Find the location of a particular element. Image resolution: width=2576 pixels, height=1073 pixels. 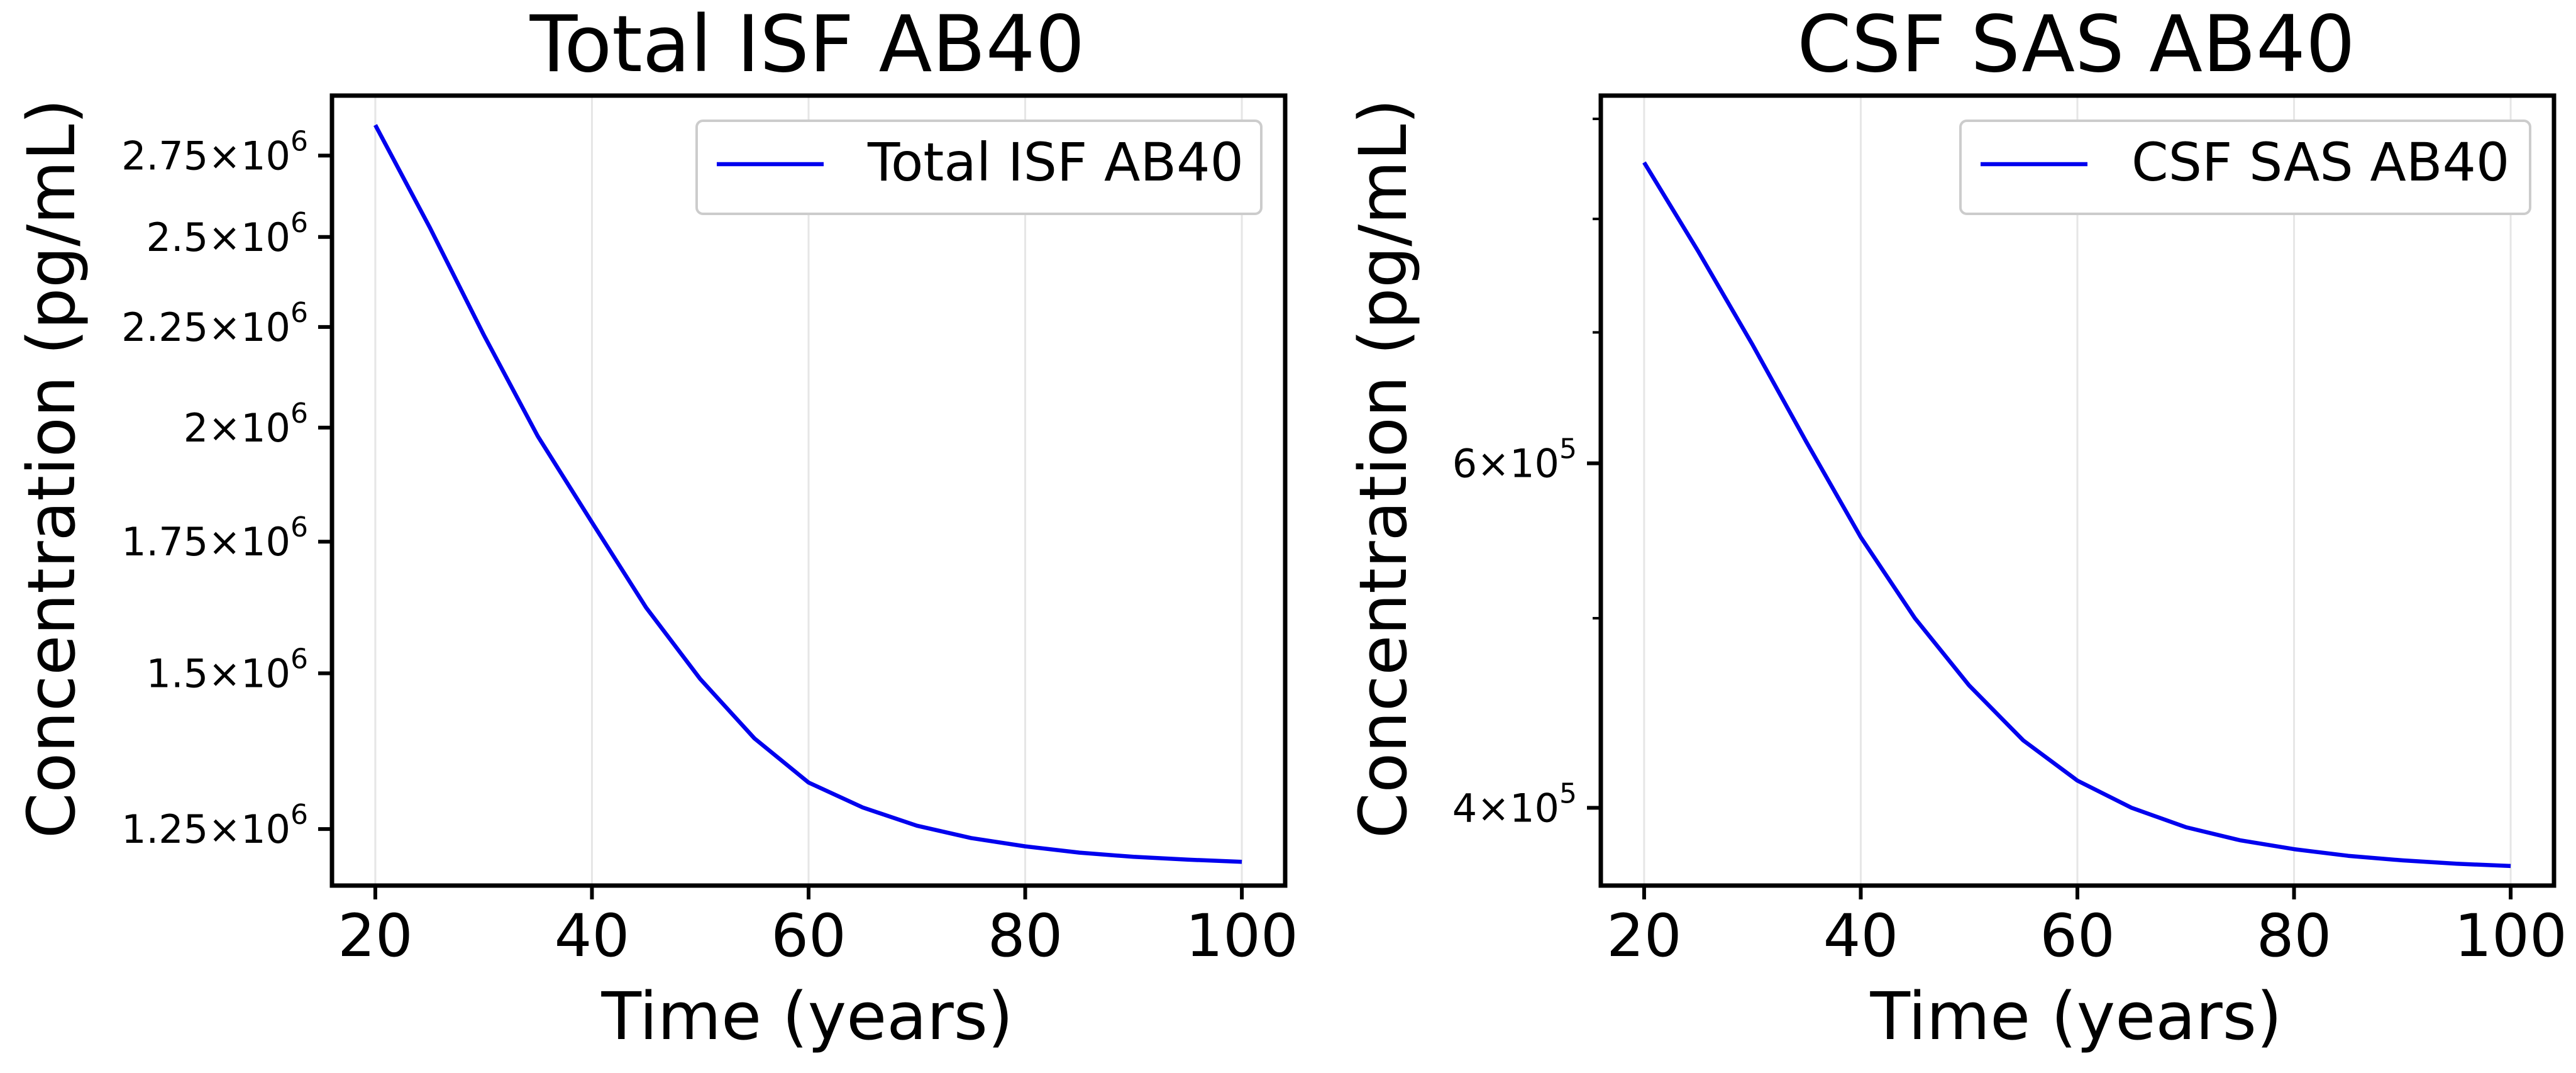

y-tick-label: 1.75×10⁶ is located at coordinates (214, 538).